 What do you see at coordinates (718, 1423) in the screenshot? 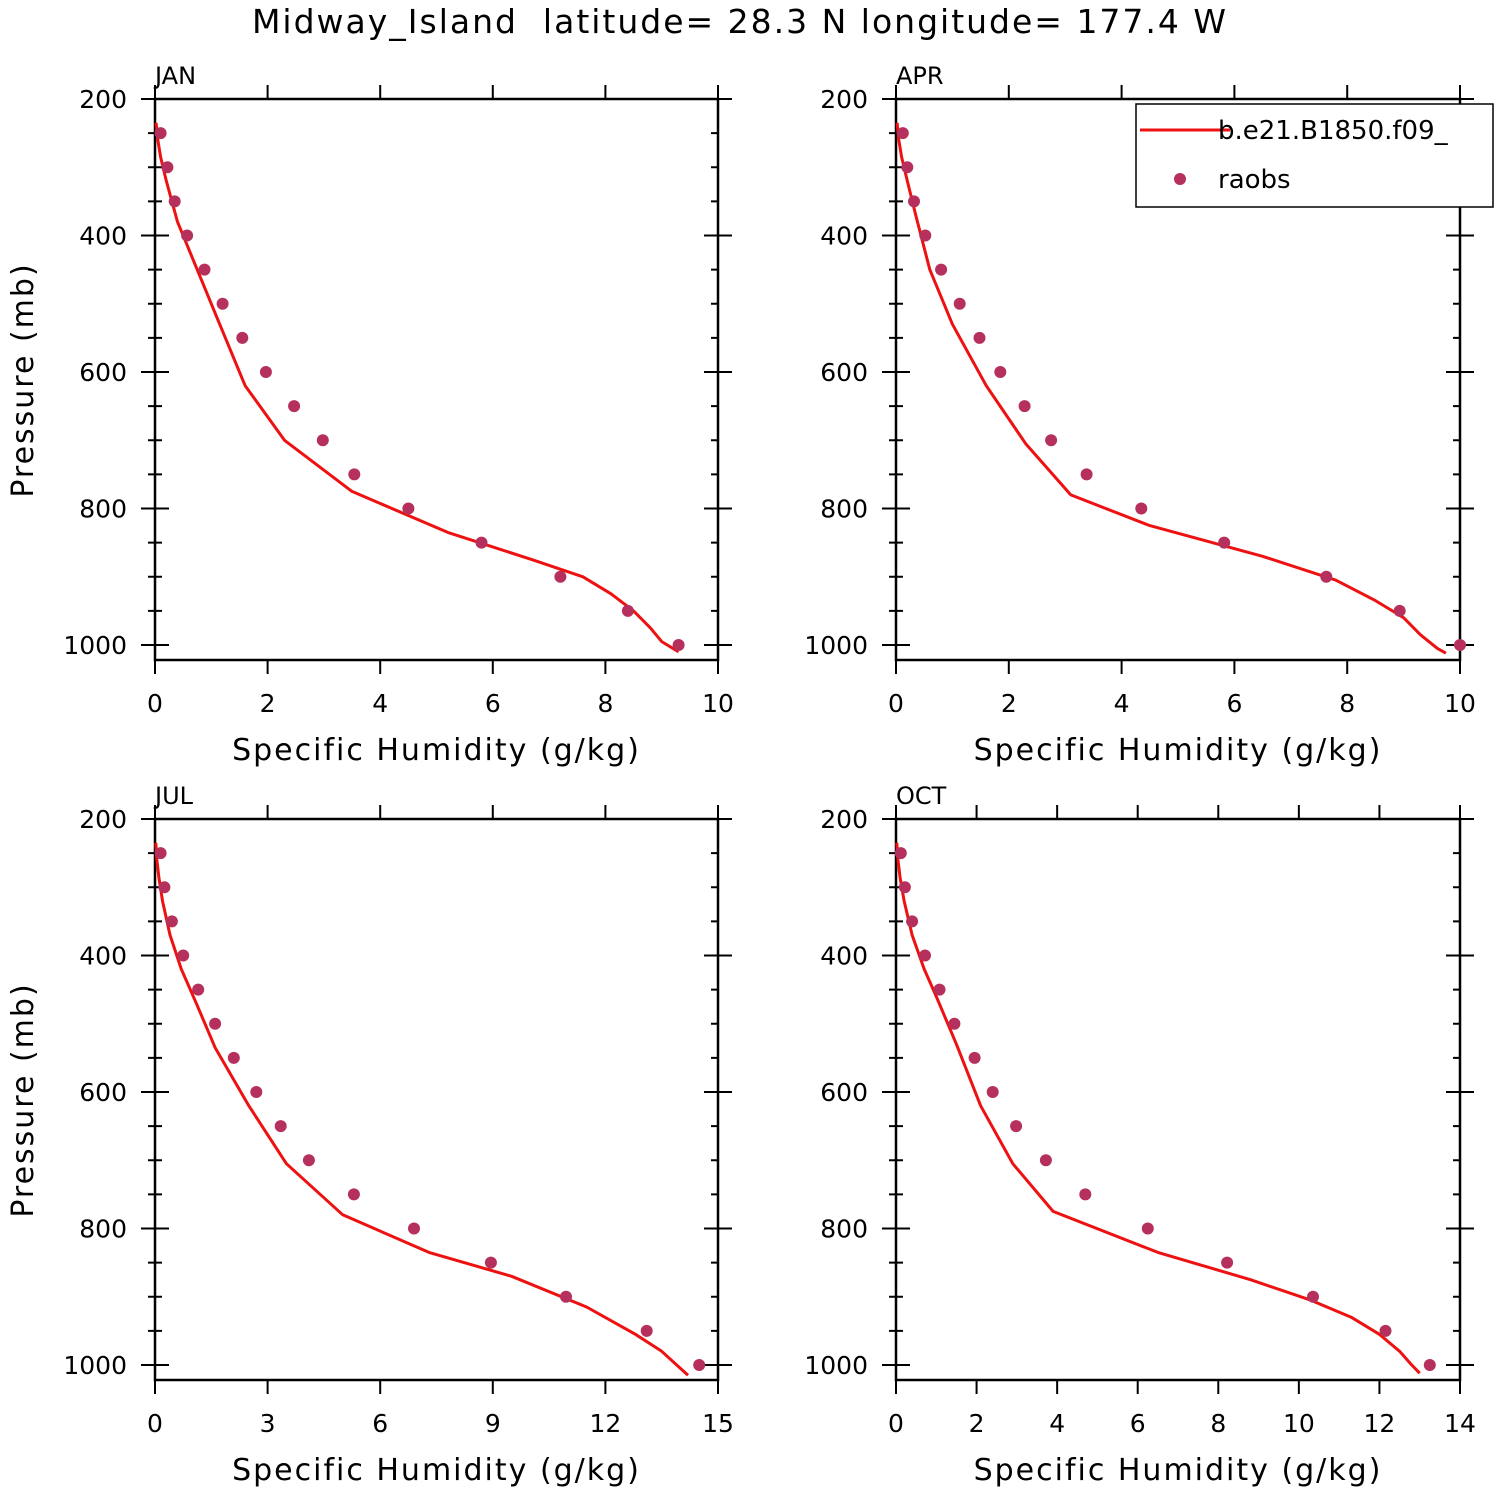
I see `x-tick-label: 15` at bounding box center [718, 1423].